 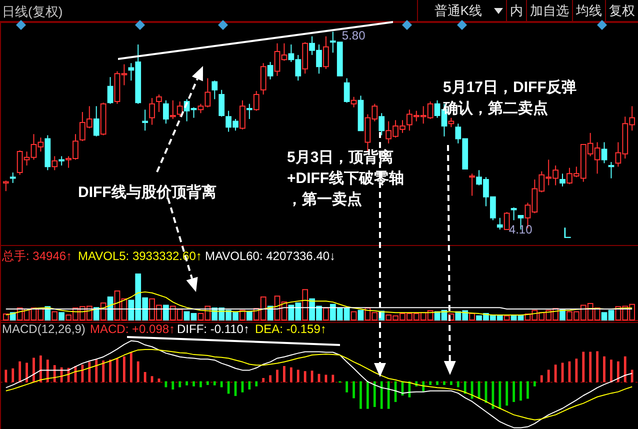 I want to click on text: 总手: 34946↑, so click(x=37, y=256).